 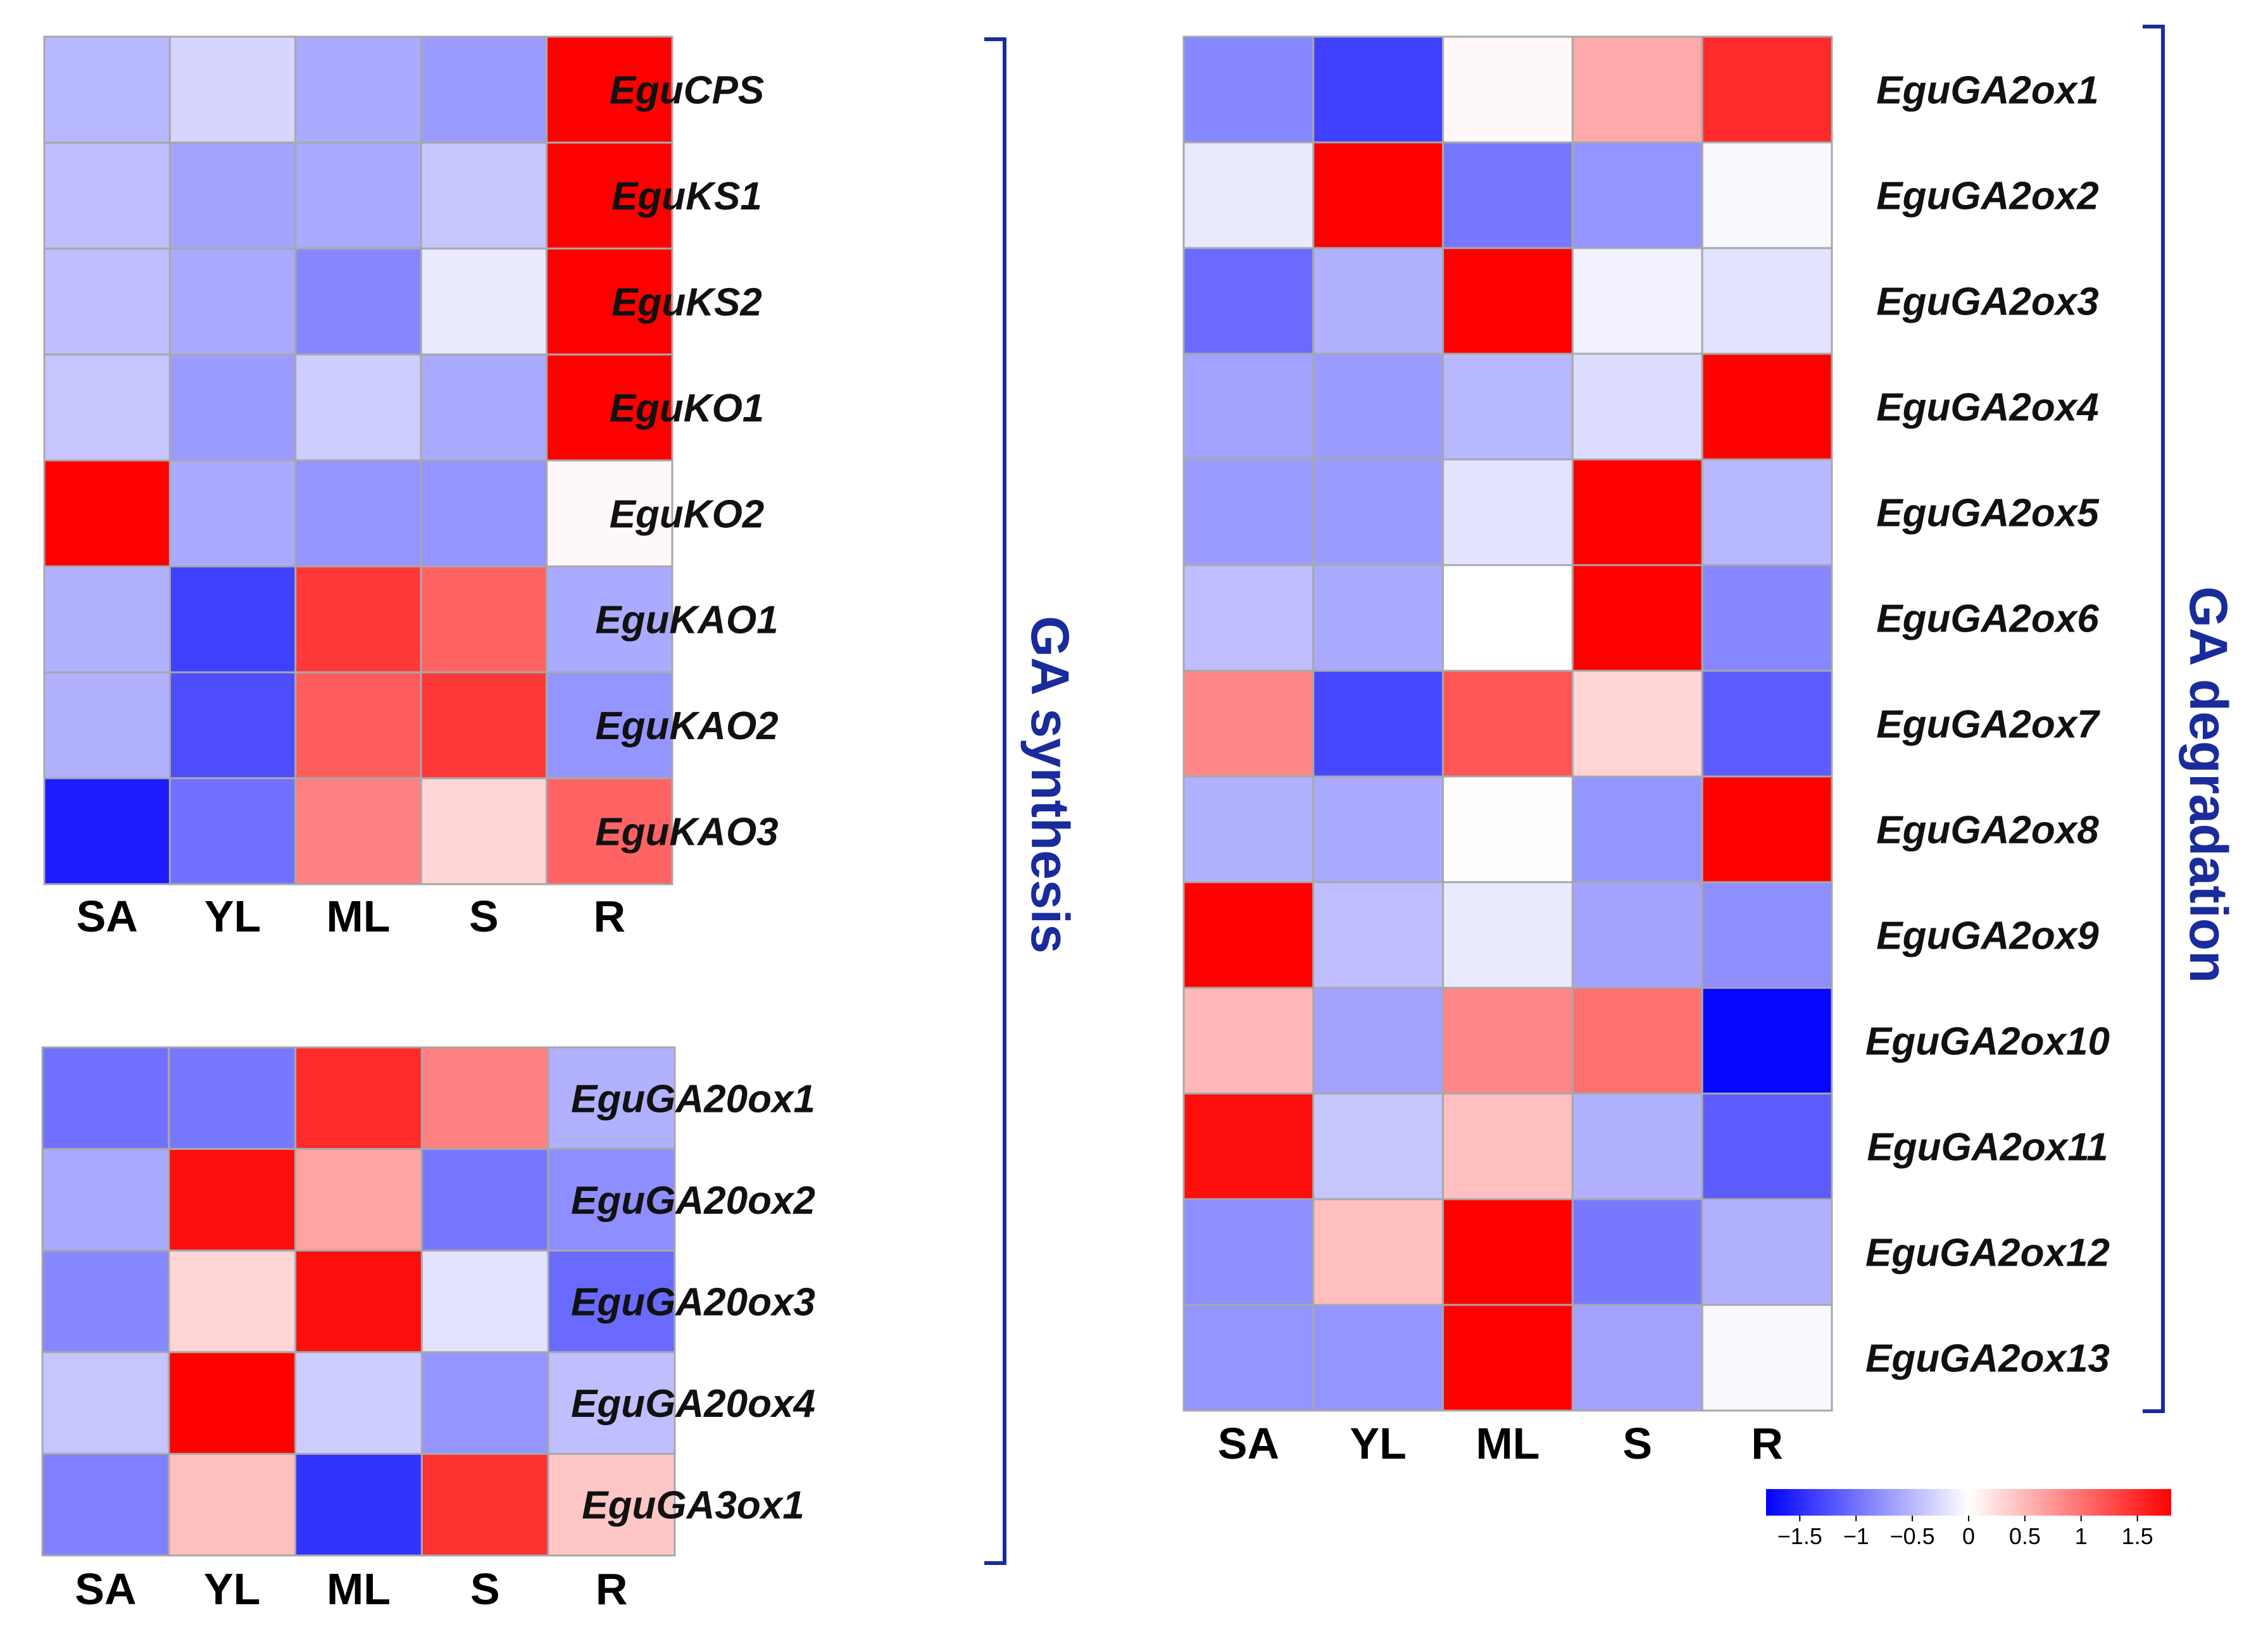 I want to click on colorbar: −1.5 −1 −0.5 0 0.5 1 1.5, so click(x=1969, y=1519).